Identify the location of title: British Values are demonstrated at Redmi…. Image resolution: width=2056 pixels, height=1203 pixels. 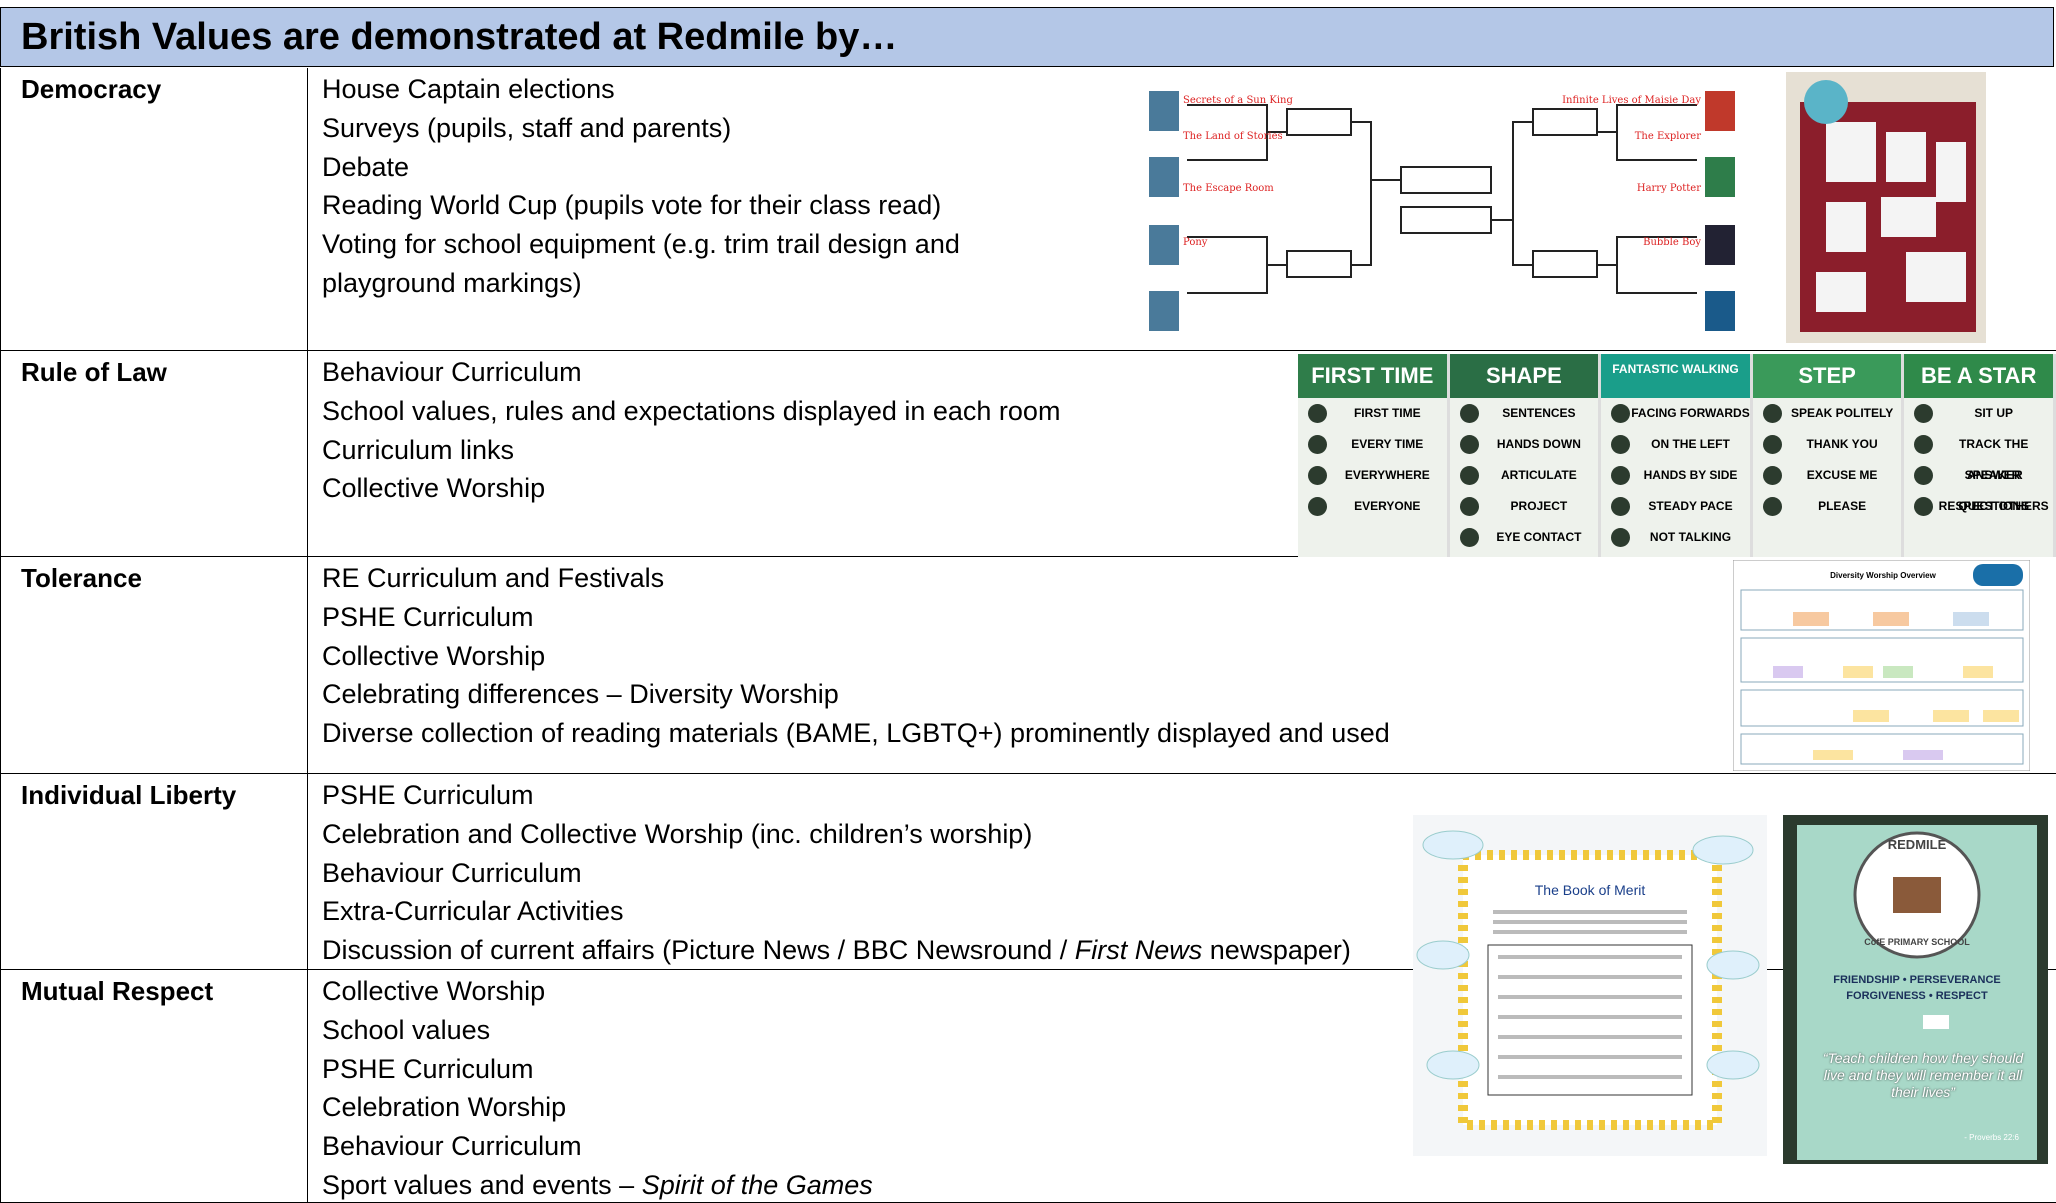
(1027, 37).